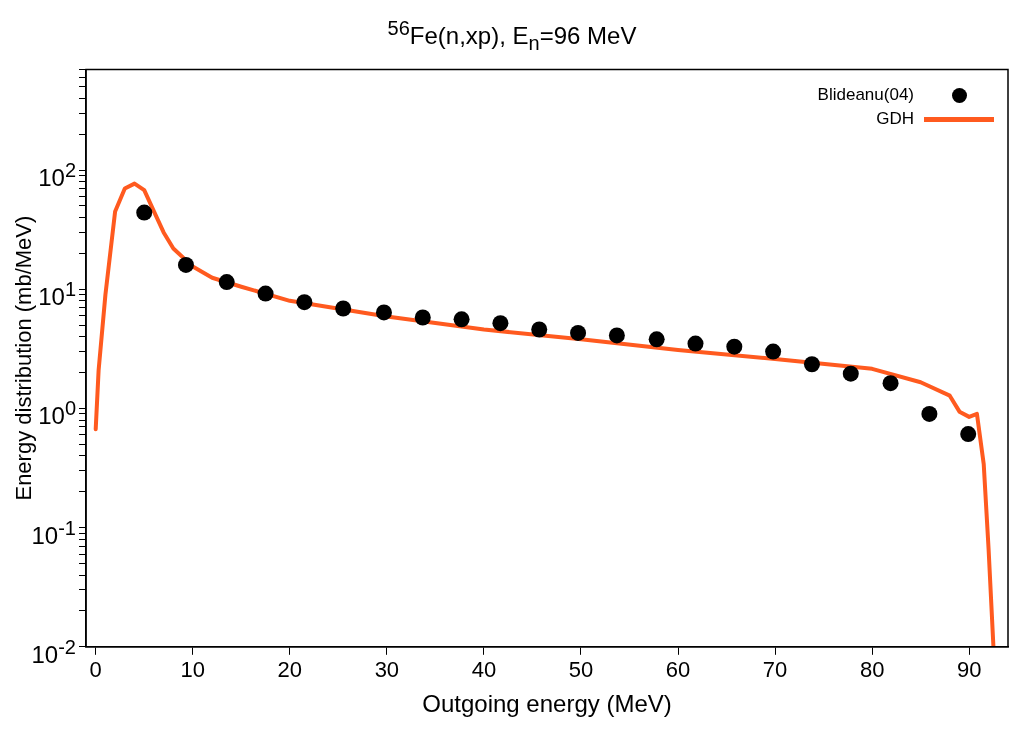 The image size is (1024, 732). I want to click on legend-label: Blideanu(04), so click(865, 95).